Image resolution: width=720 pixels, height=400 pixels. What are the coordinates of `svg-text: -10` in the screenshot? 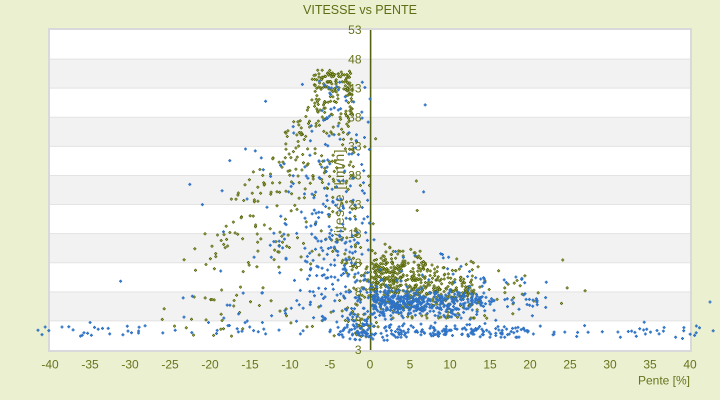 It's located at (290, 365).